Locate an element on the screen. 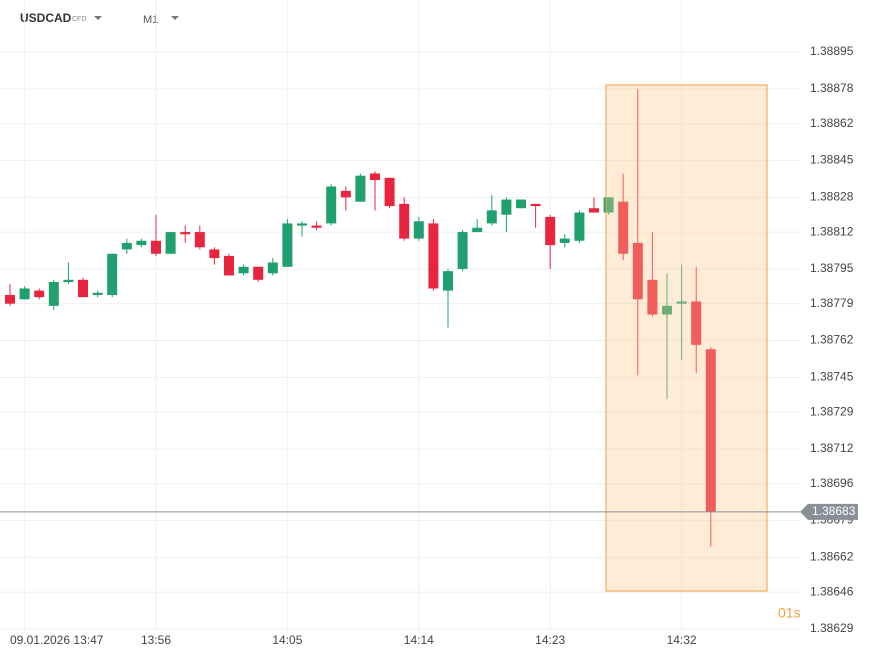  highlight-zone is located at coordinates (686, 338).